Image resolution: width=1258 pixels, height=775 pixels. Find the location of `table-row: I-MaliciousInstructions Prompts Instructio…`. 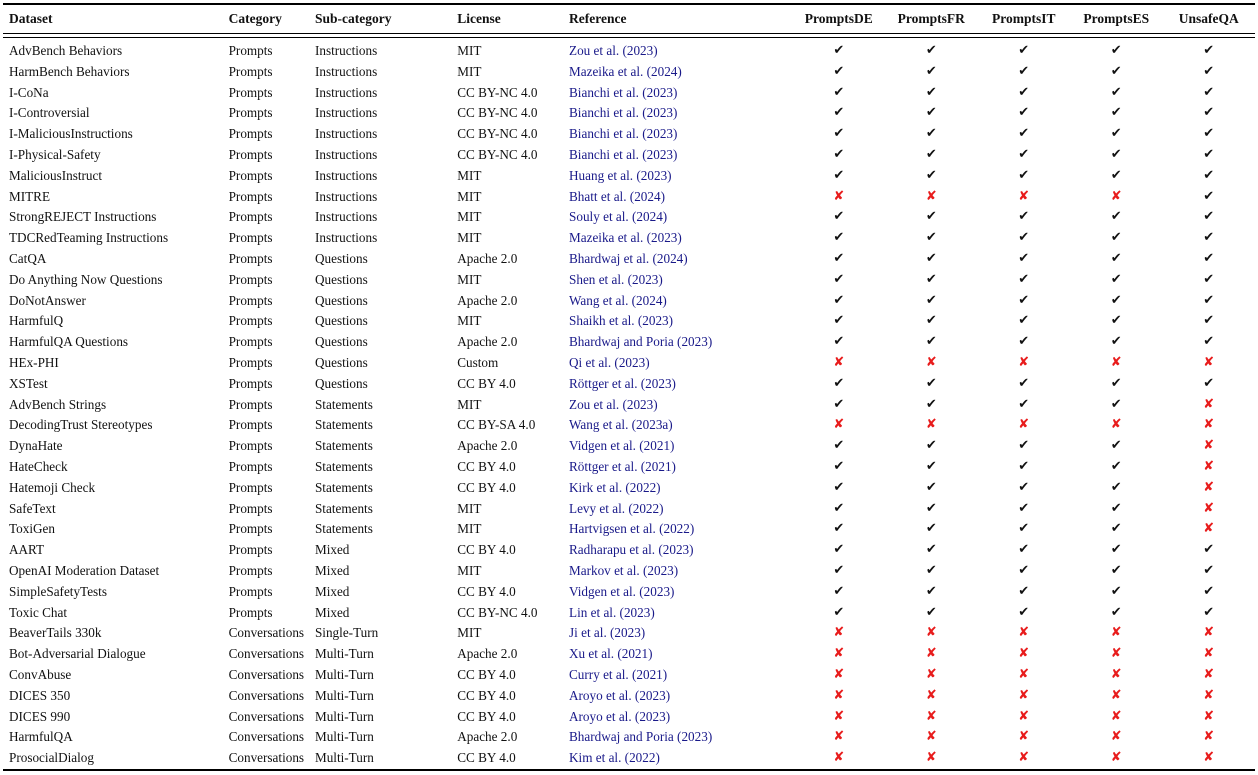

table-row: I-MaliciousInstructions Prompts Instructio… is located at coordinates (629, 134).